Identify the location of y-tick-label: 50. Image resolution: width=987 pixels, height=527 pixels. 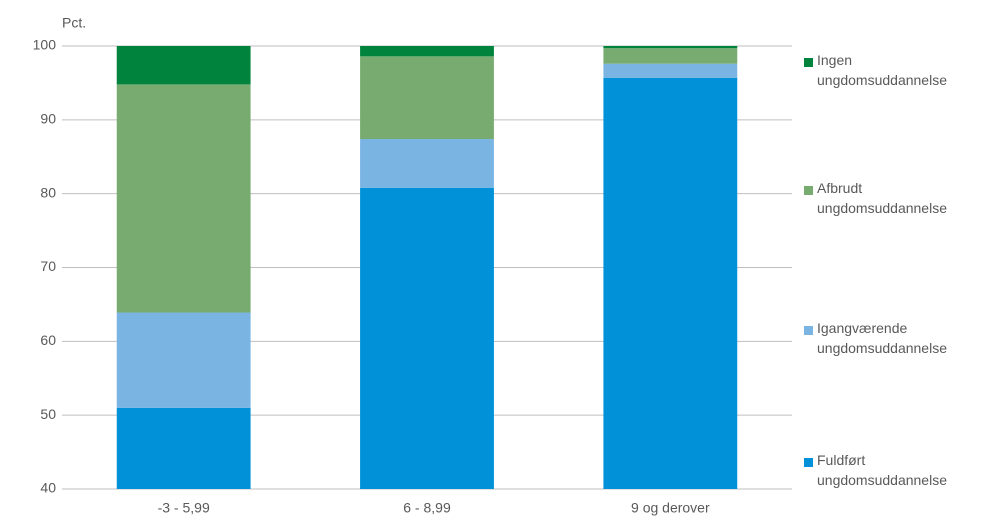
(48, 414).